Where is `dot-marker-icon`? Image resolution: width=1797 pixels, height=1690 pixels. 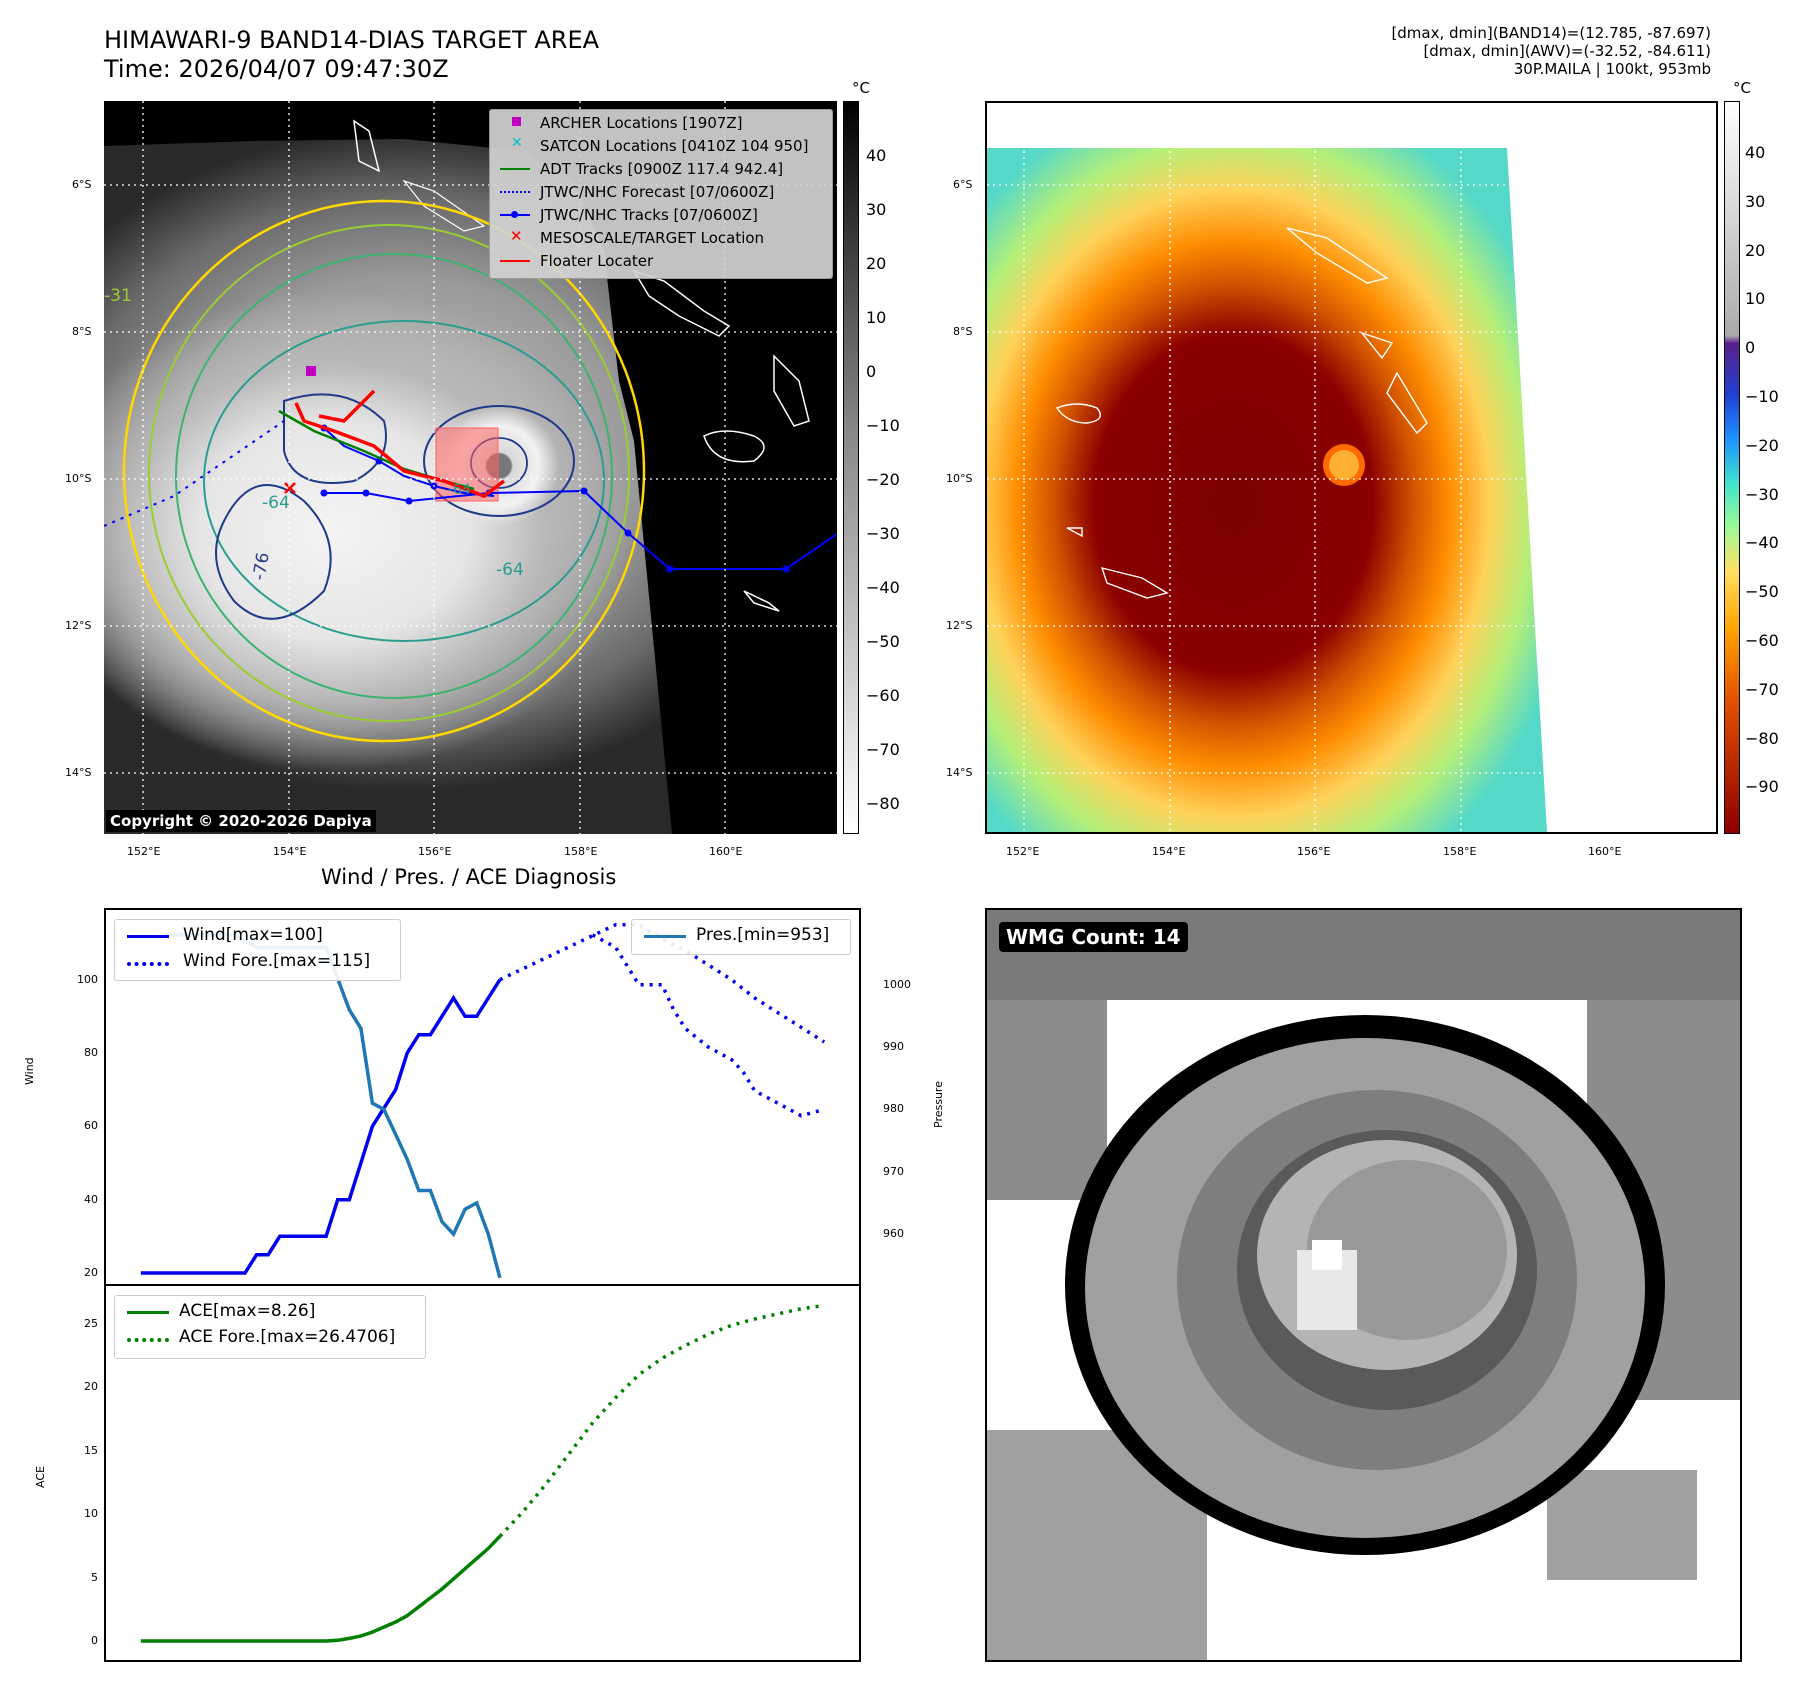 dot-marker-icon is located at coordinates (514, 214).